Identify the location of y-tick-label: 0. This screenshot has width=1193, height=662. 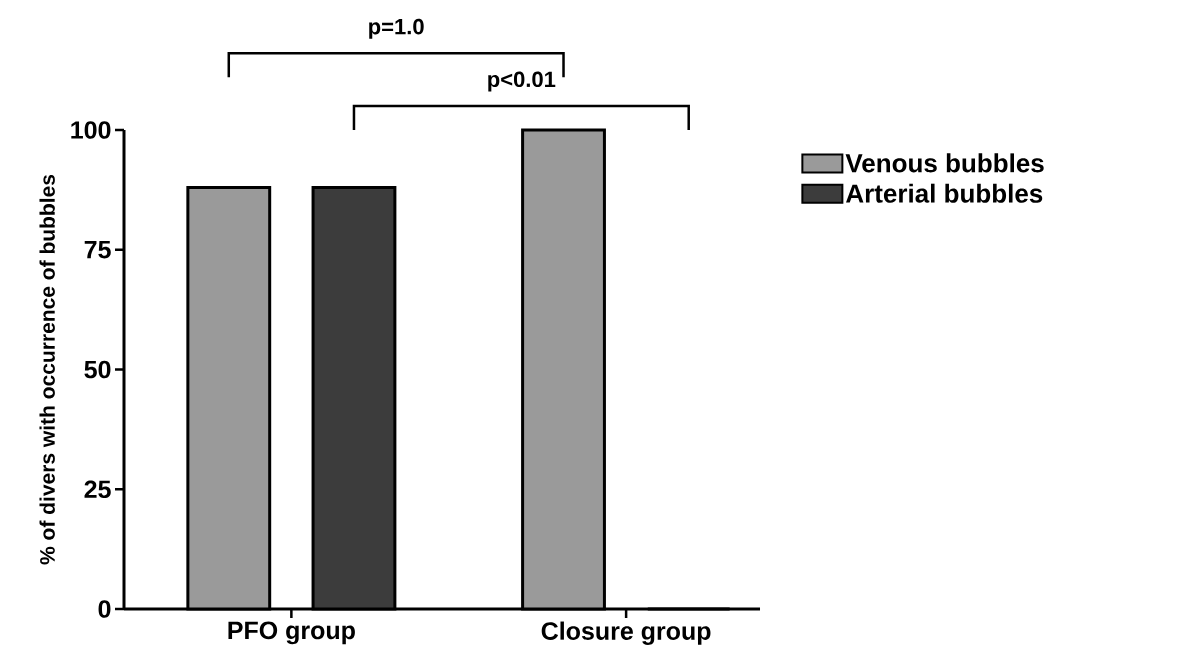
(104, 609).